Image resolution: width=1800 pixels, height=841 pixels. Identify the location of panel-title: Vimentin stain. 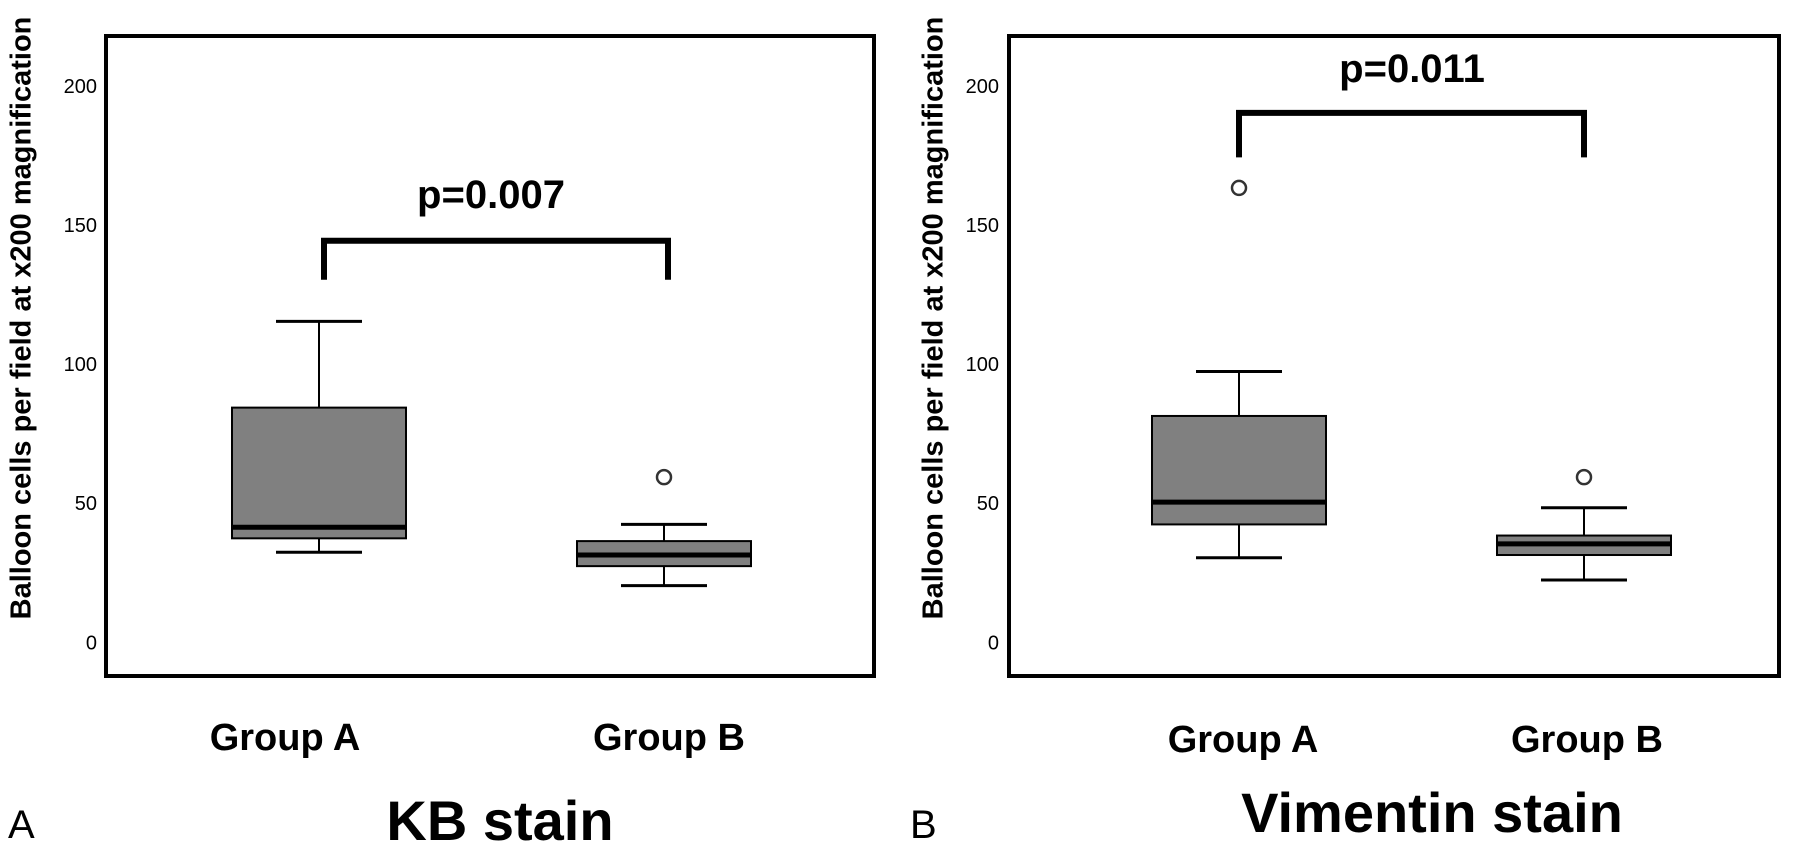
(1432, 811).